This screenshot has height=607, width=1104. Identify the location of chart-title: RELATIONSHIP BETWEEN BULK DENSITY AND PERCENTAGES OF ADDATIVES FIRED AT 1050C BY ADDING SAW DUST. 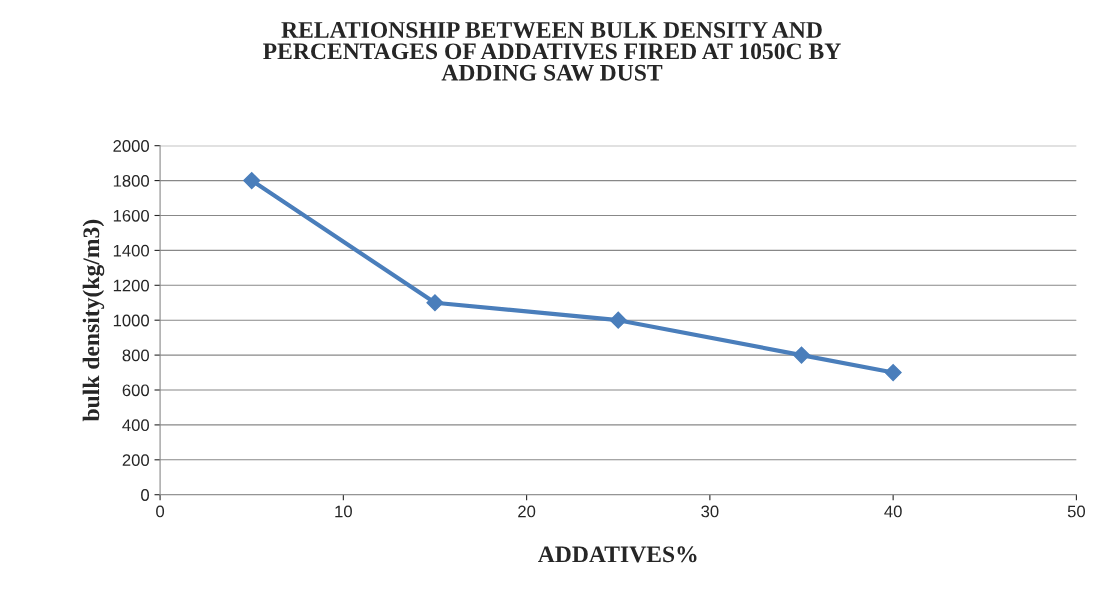
(552, 51).